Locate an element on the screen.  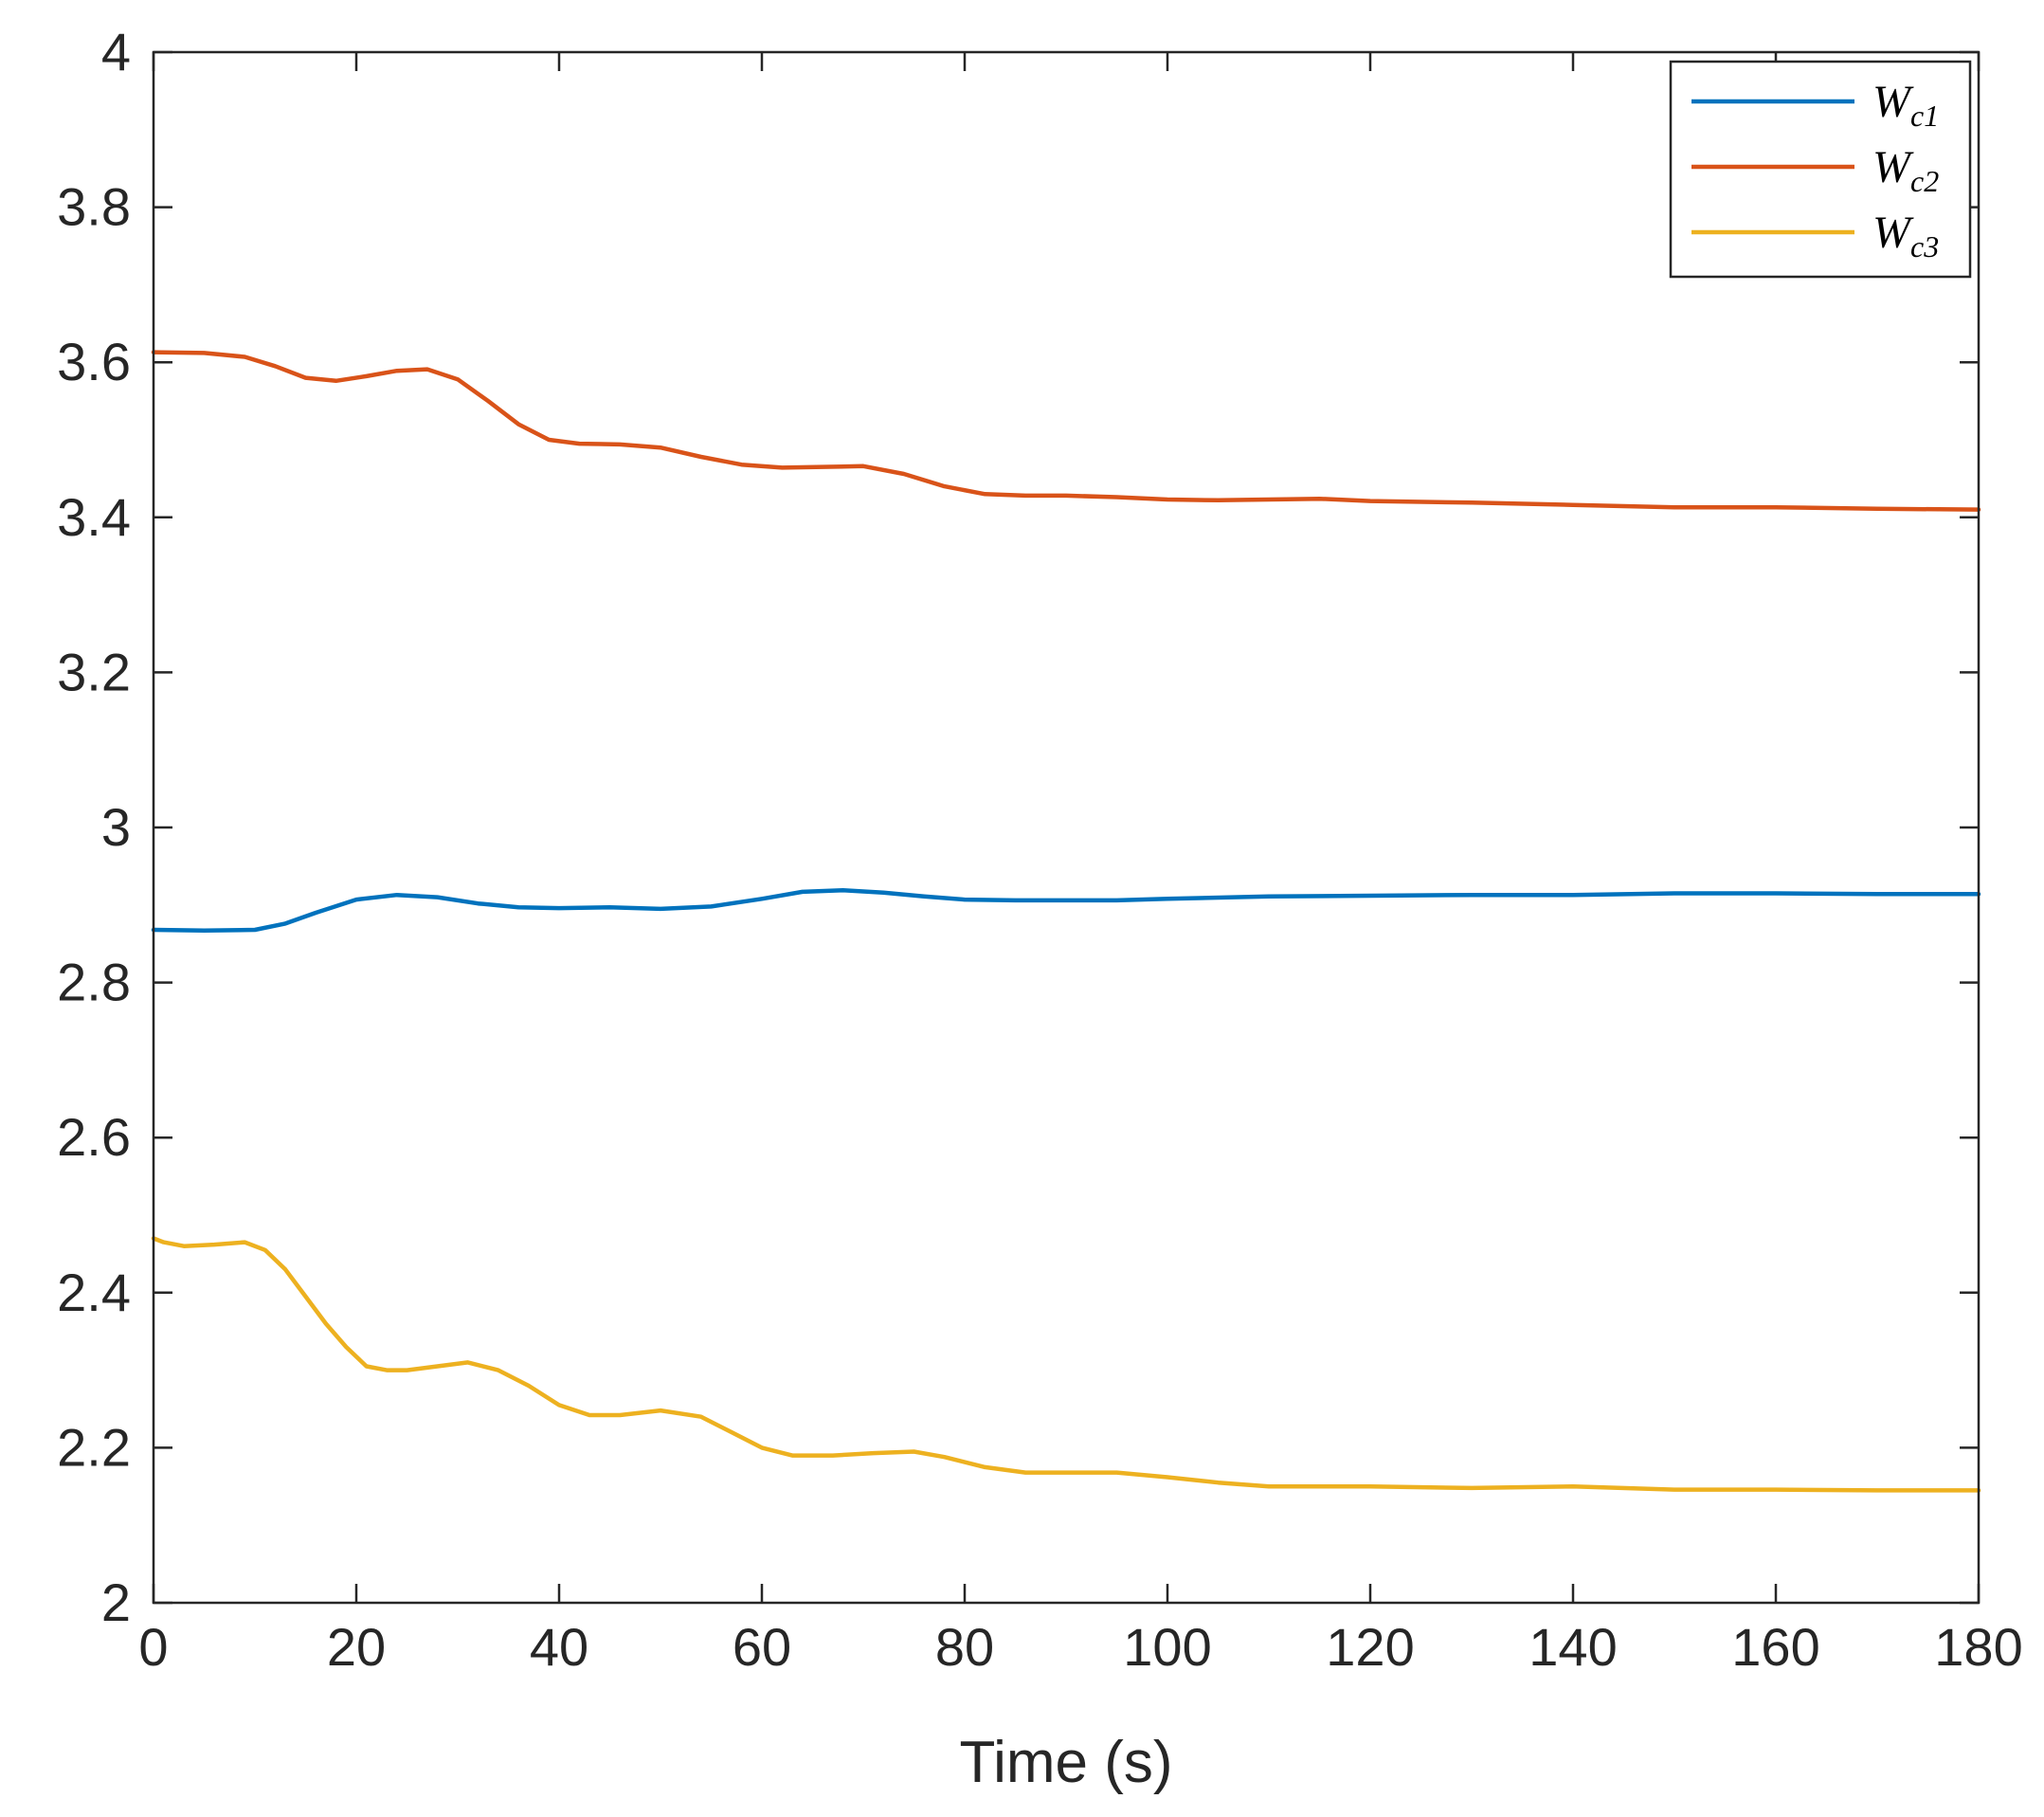
x-tick-label: 100 is located at coordinates (1167, 1647).